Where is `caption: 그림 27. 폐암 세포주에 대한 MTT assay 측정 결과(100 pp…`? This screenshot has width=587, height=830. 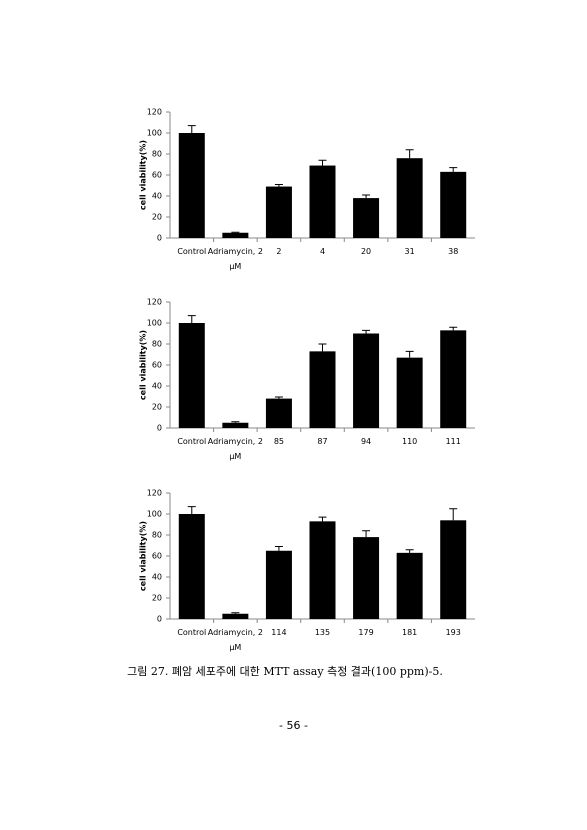
caption: 그림 27. 폐암 세포주에 대한 MTT assay 측정 결과(100 pp… is located at coordinates (285, 671).